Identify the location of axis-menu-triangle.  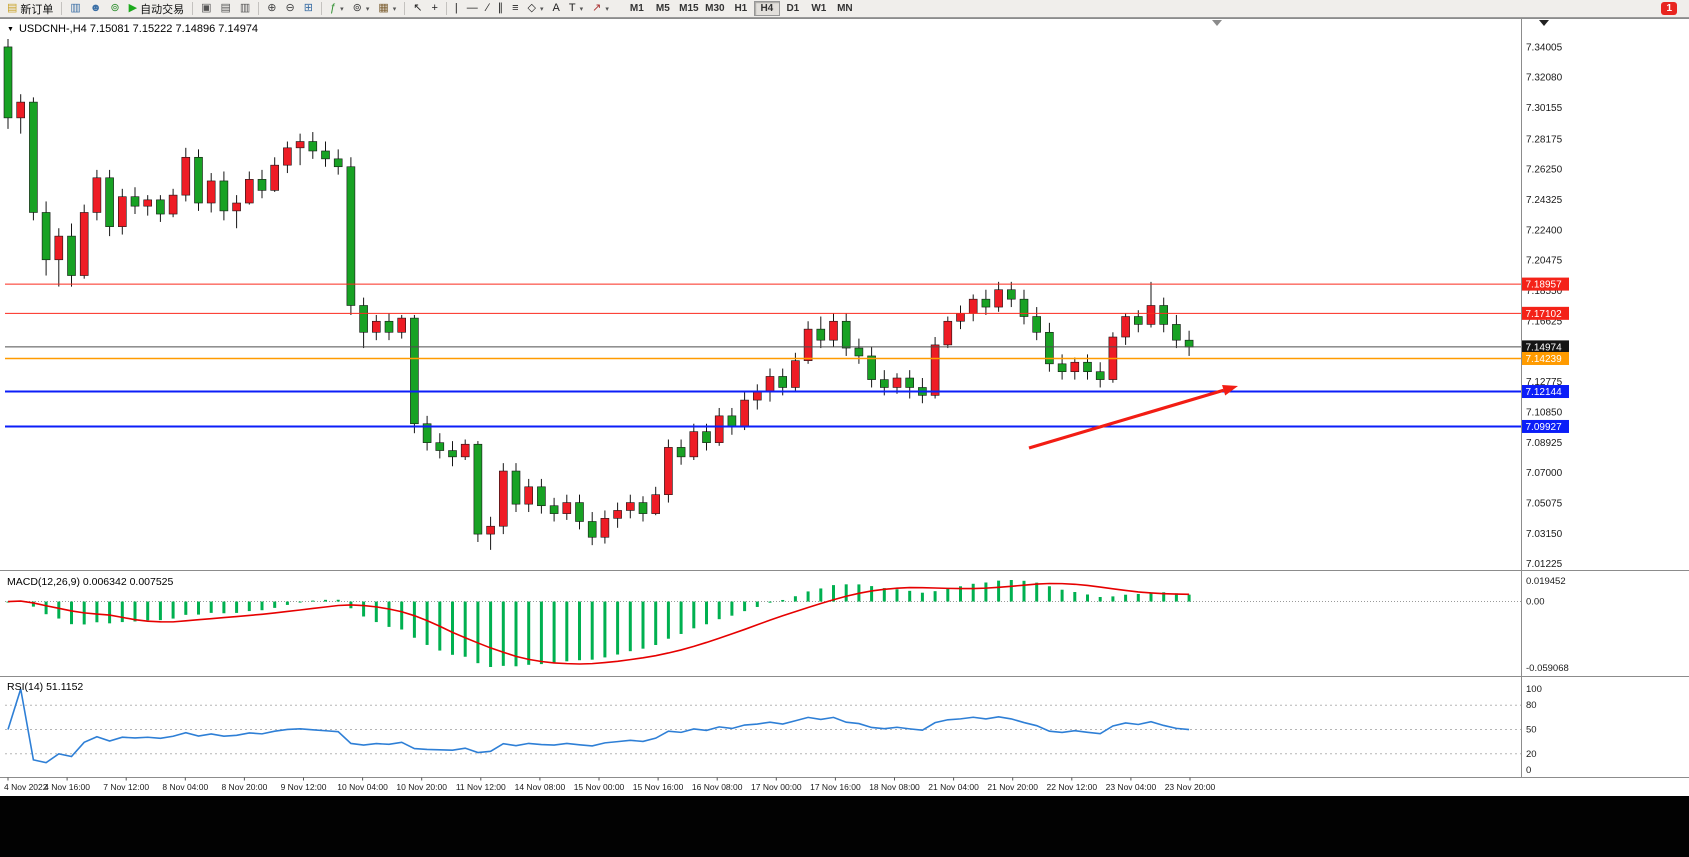
(1544, 23).